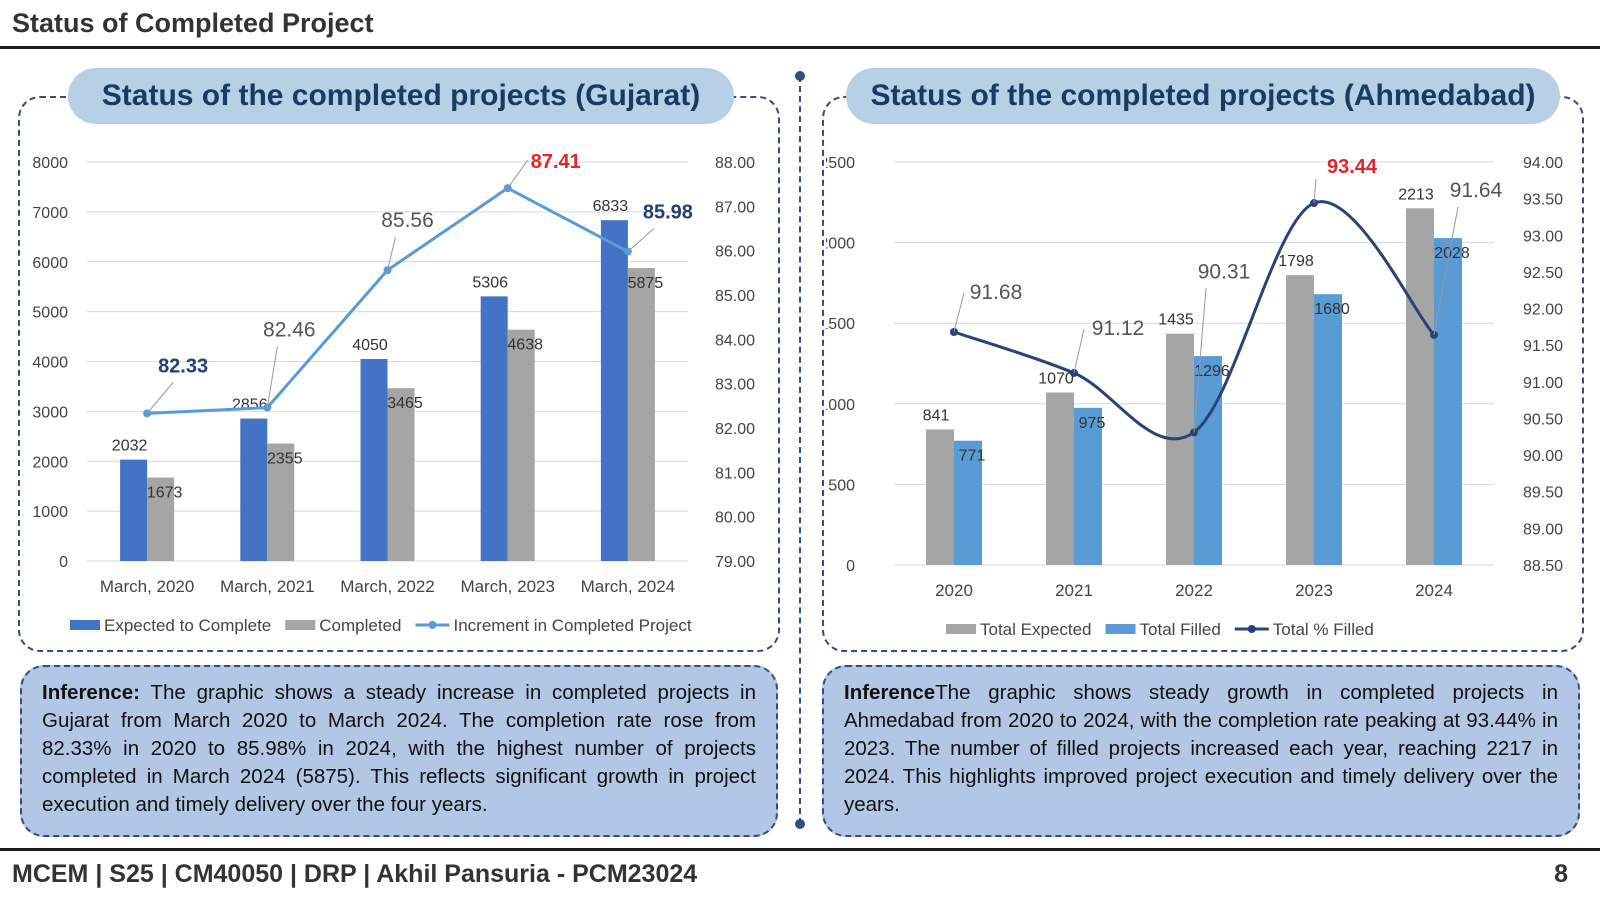 The width and height of the screenshot is (1600, 900). Describe the element at coordinates (735, 252) in the screenshot. I see `y-tick-label-right: 86.00` at that location.